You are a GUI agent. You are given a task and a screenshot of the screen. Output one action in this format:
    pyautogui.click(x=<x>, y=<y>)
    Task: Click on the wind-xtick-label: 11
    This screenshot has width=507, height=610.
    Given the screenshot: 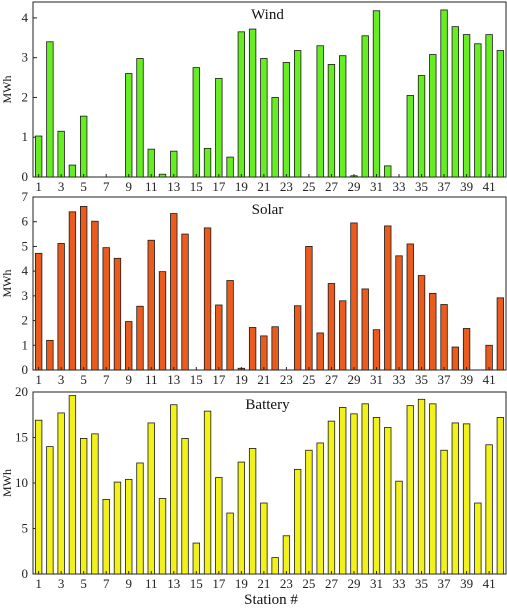 What is the action you would take?
    pyautogui.click(x=151, y=186)
    